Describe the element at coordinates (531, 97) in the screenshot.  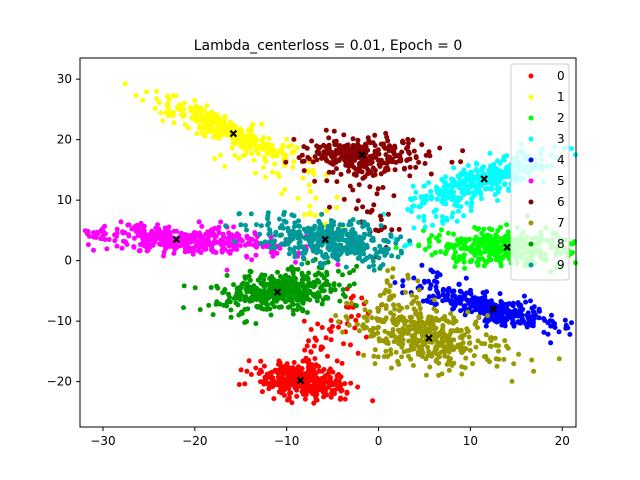
I see `legend-marker` at that location.